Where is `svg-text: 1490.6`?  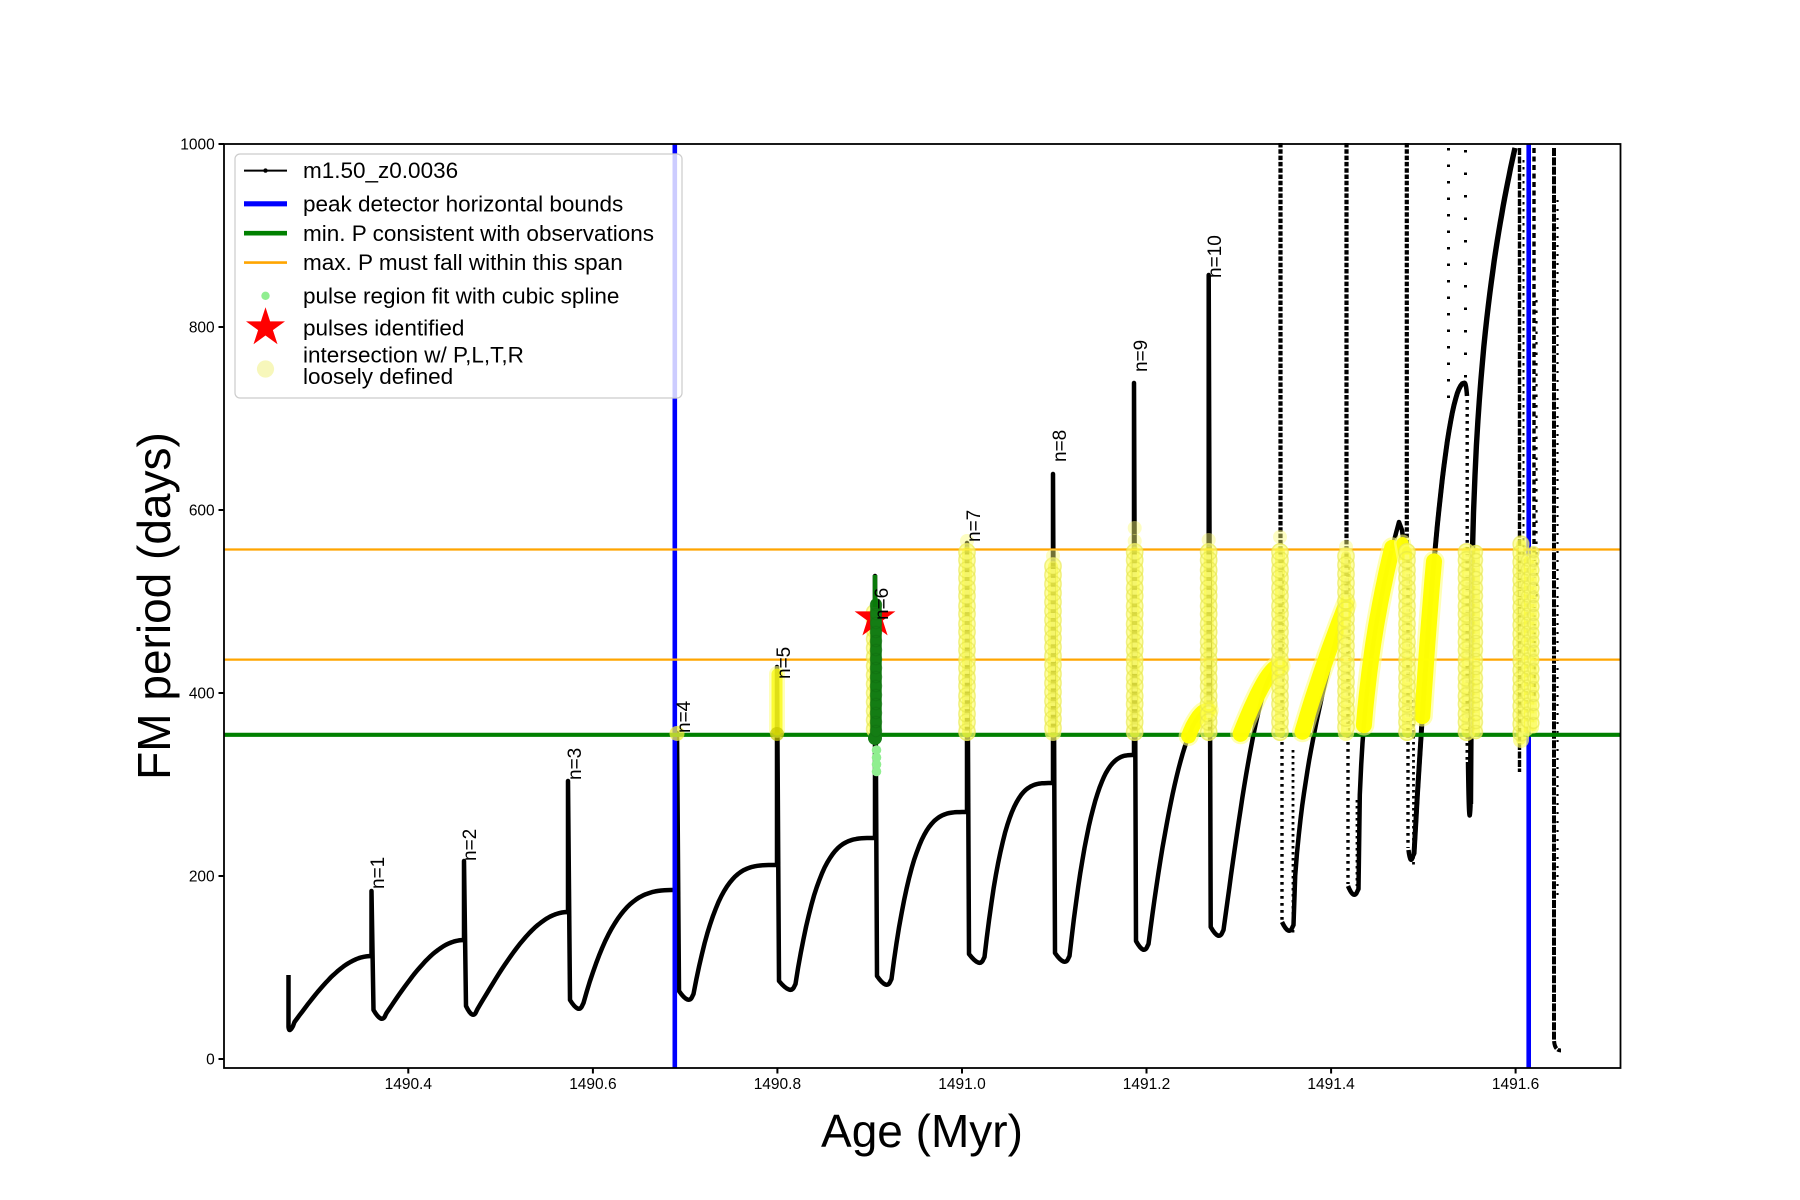
svg-text: 1490.6 is located at coordinates (592, 1084).